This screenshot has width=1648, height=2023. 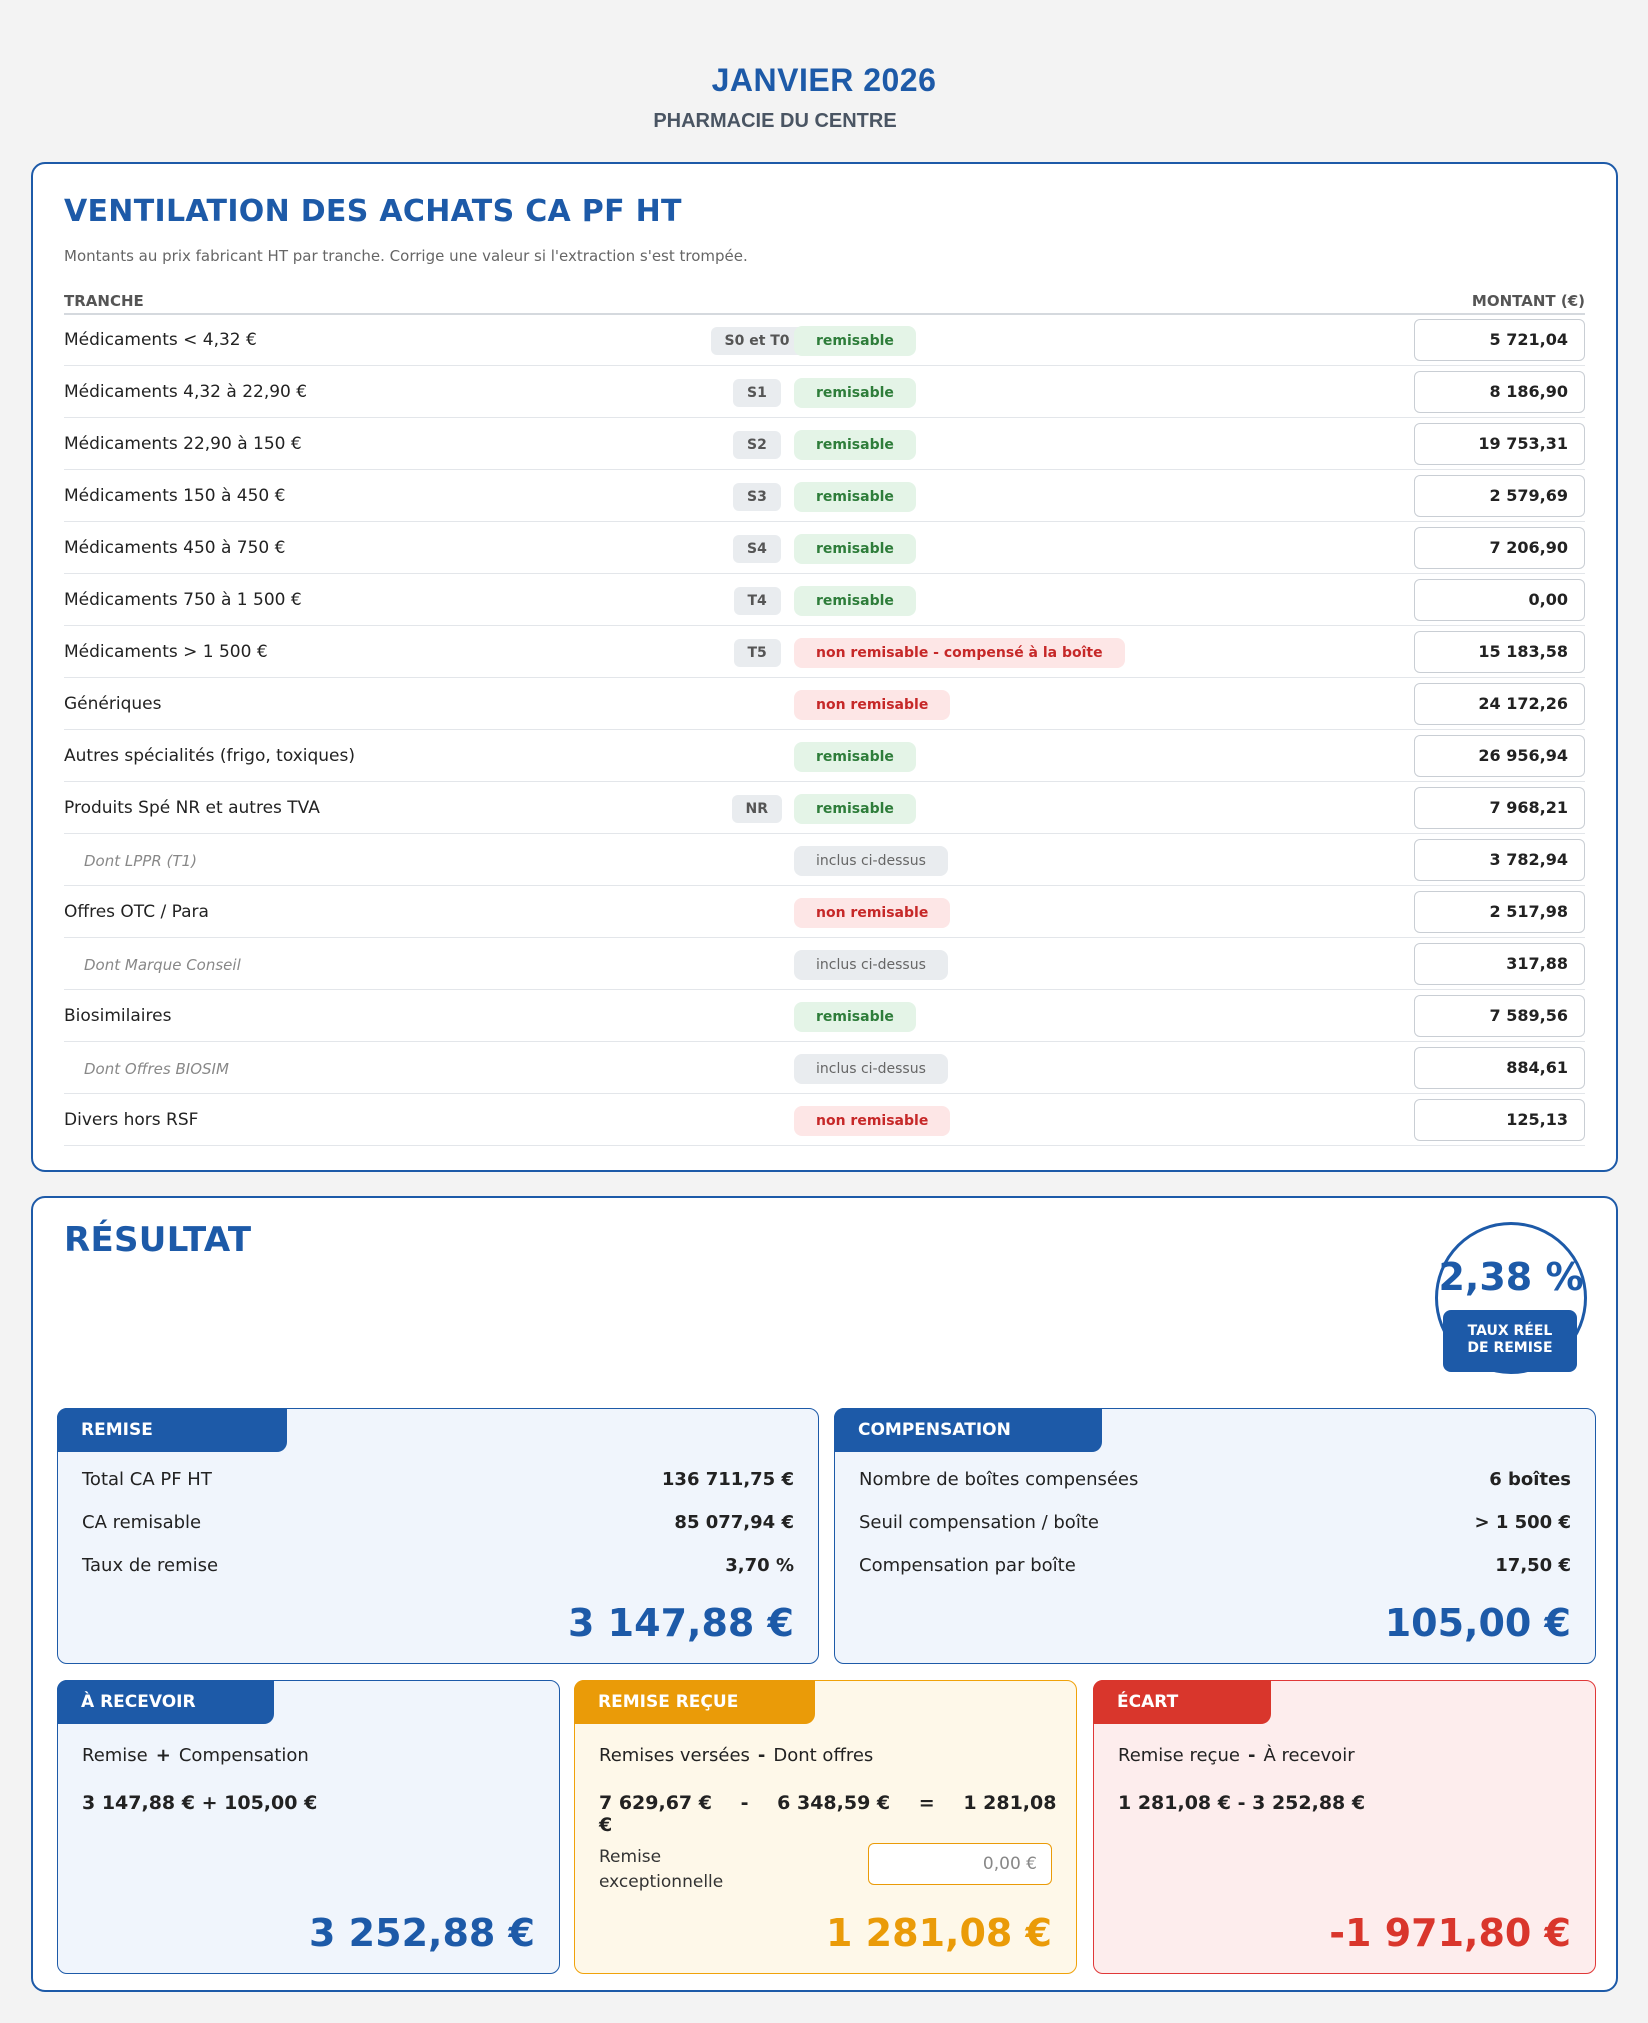 What do you see at coordinates (681, 1623) in the screenshot?
I see `remise-total: 3 147,88 €` at bounding box center [681, 1623].